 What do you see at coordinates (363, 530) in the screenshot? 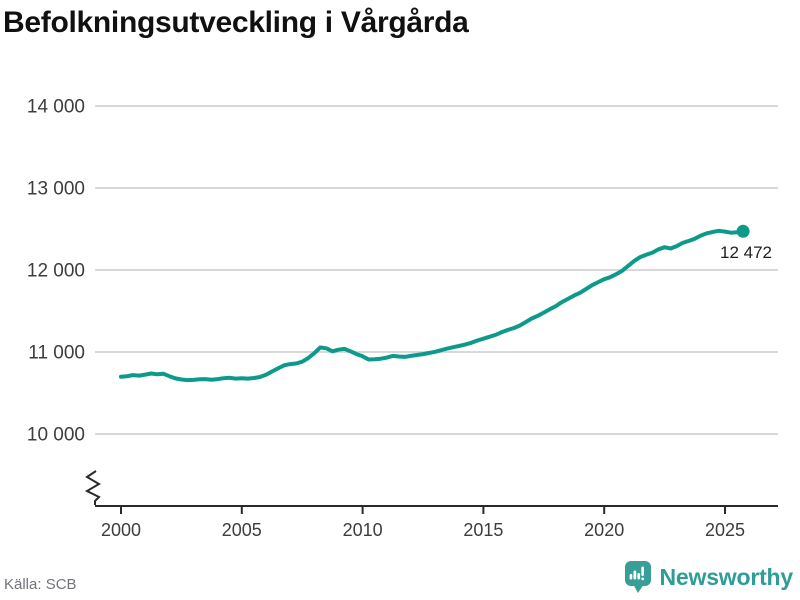
I see `x-tick-label: 2010` at bounding box center [363, 530].